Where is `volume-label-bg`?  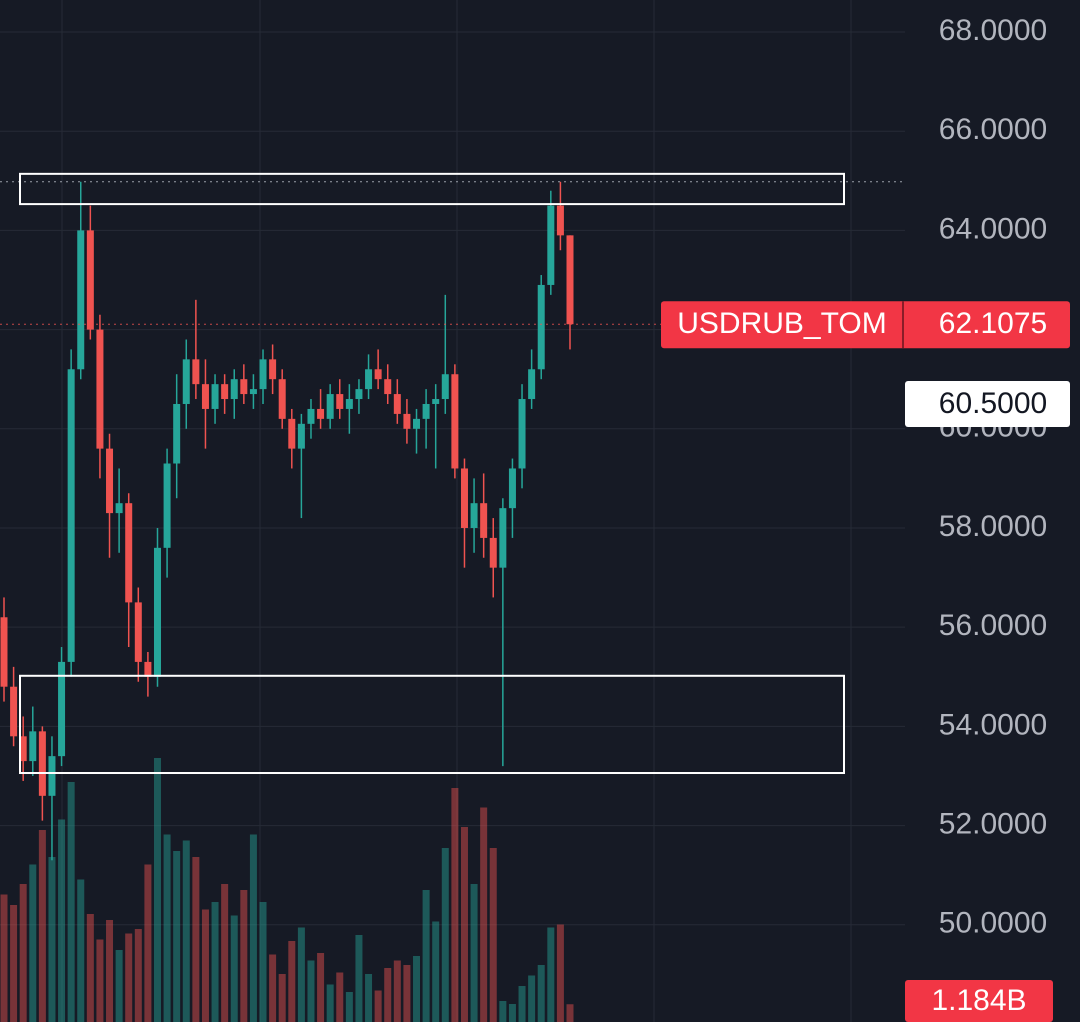 volume-label-bg is located at coordinates (979, 1001).